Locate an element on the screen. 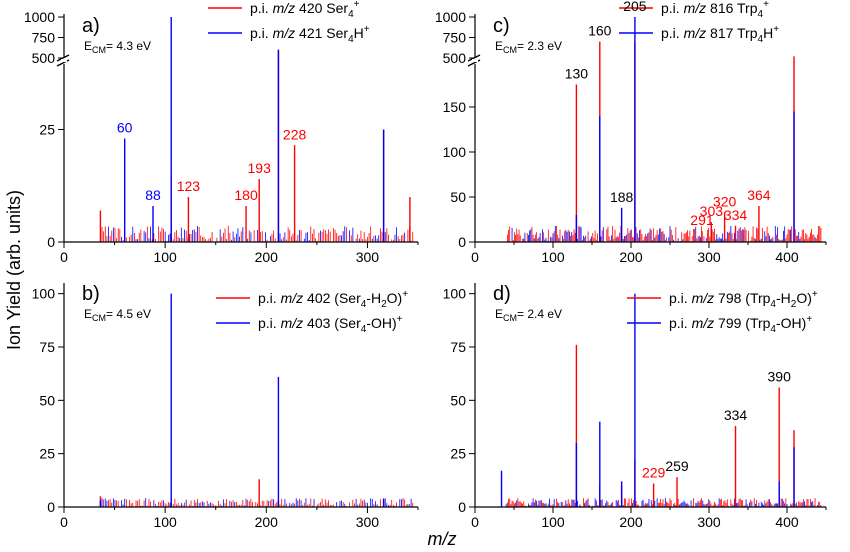 Image resolution: width=850 pixels, height=552 pixels. y-tick-label: 150 is located at coordinates (455, 107).